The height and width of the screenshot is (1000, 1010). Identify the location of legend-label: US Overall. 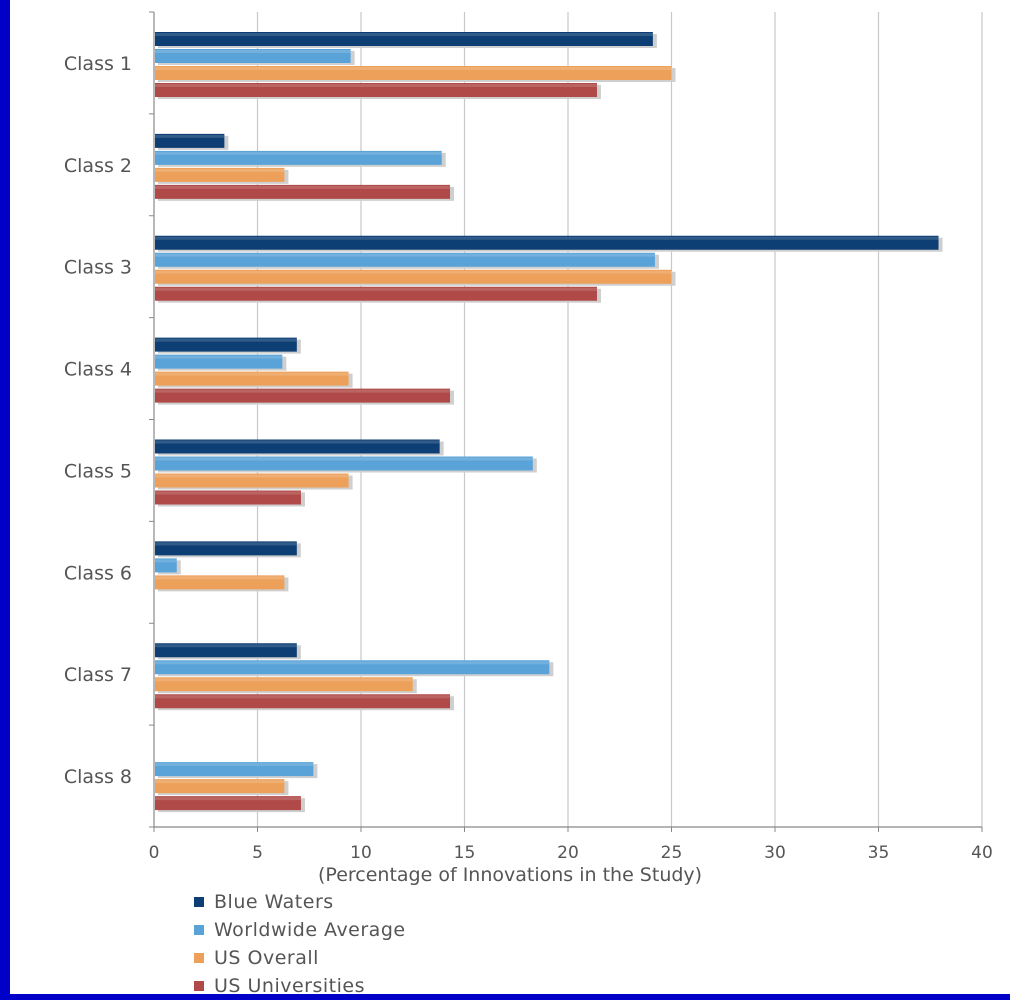
(266, 958).